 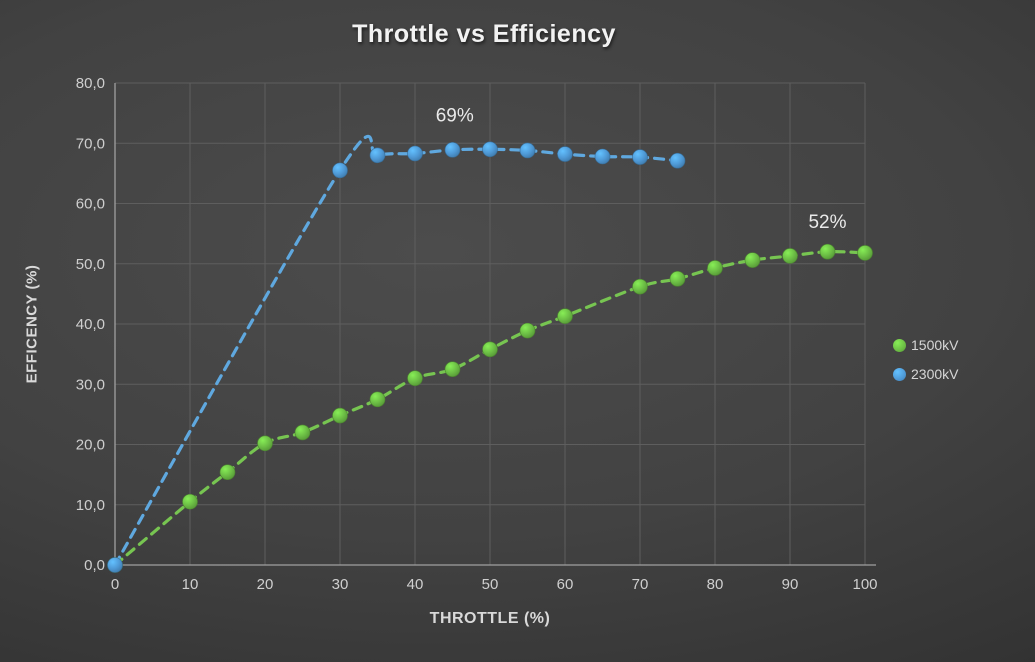 What do you see at coordinates (790, 584) in the screenshot?
I see `x-tick-label: 90` at bounding box center [790, 584].